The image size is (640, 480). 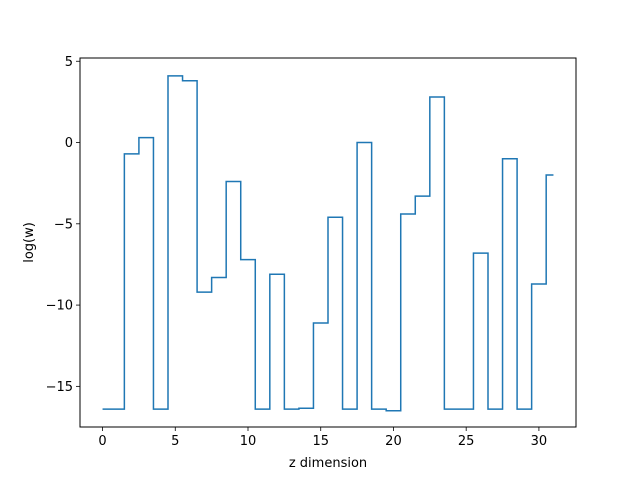 What do you see at coordinates (69, 143) in the screenshot?
I see `y-tick-label: 0` at bounding box center [69, 143].